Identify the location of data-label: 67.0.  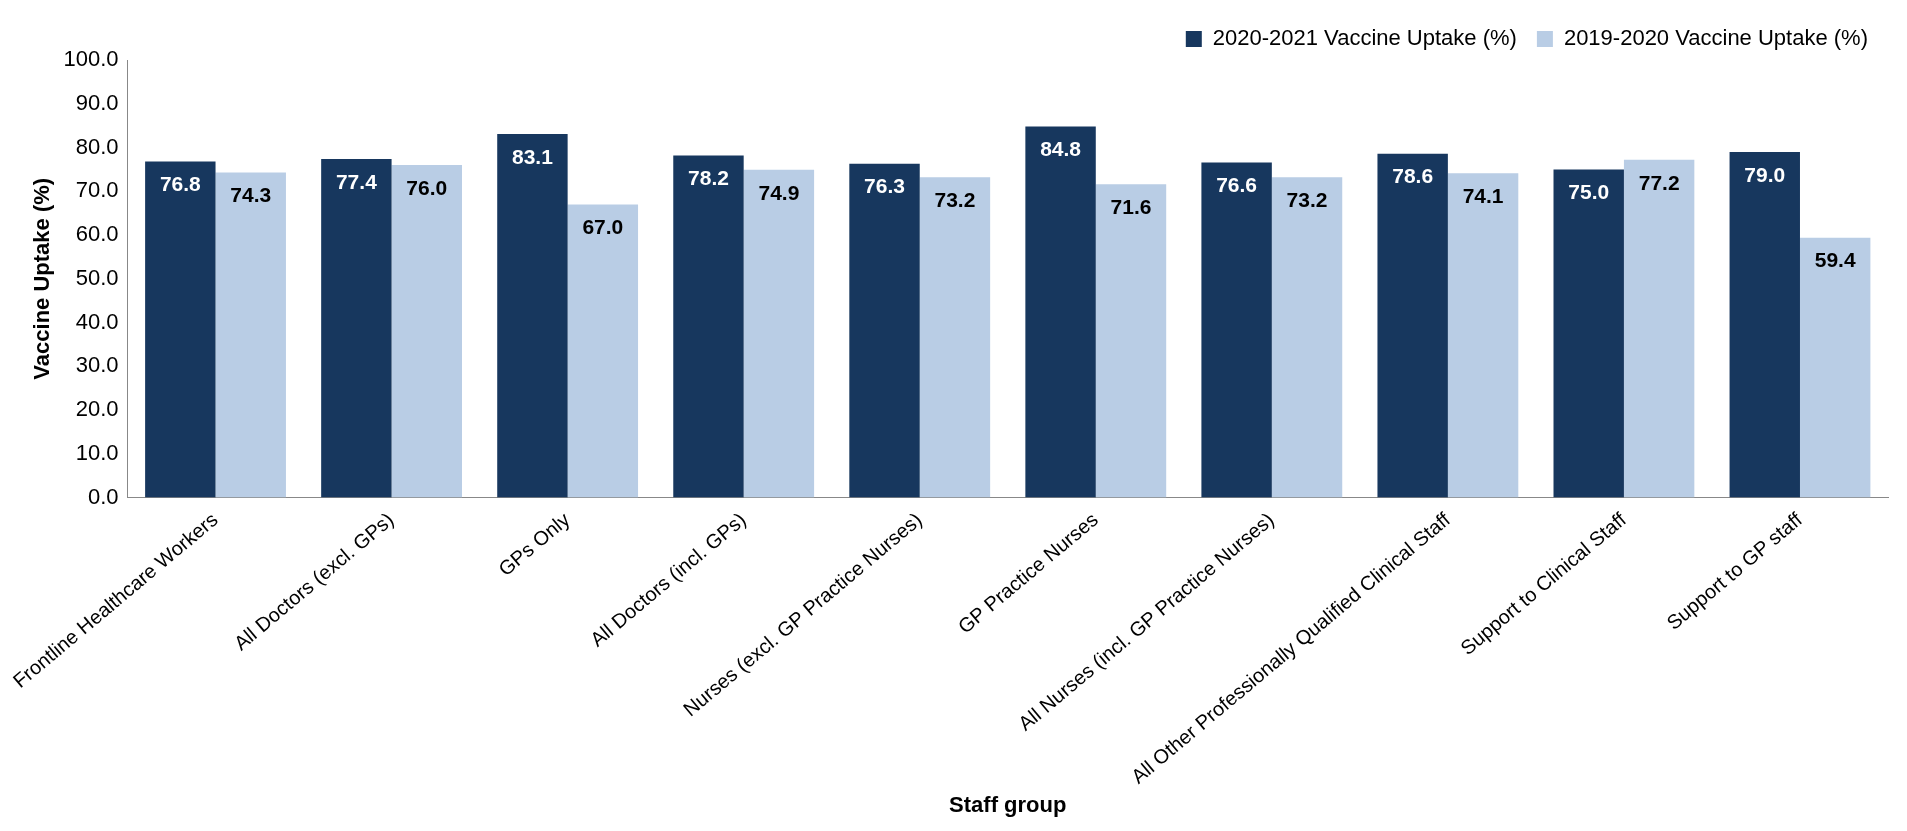
(603, 227).